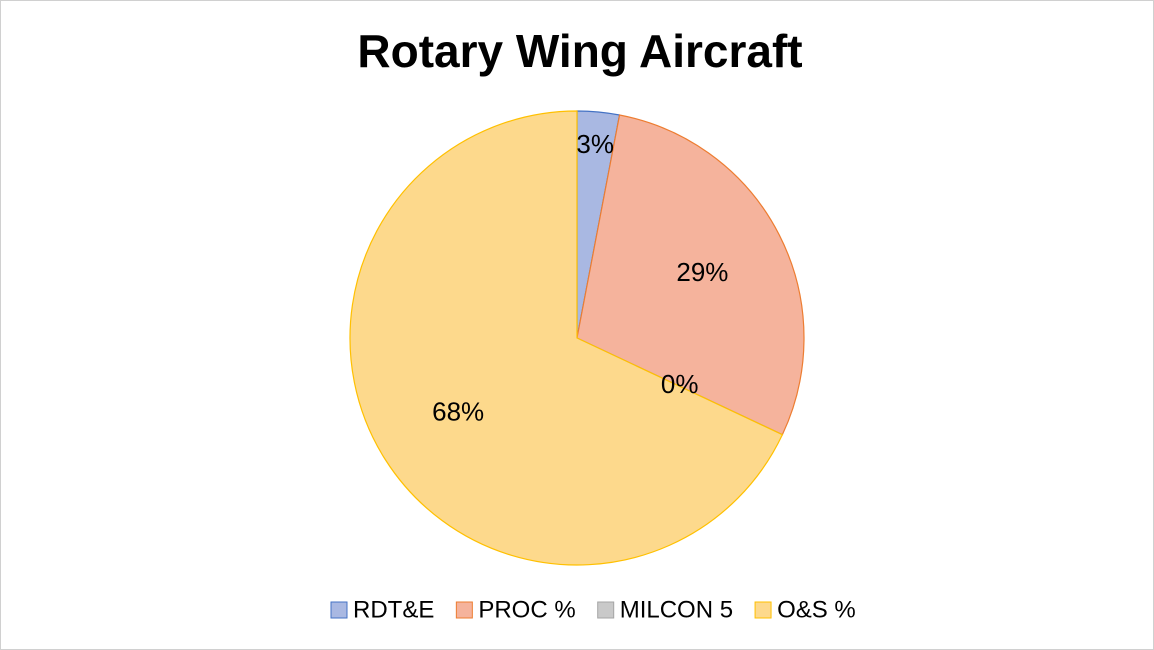 Image resolution: width=1154 pixels, height=650 pixels. I want to click on data-label: 0%, so click(680, 384).